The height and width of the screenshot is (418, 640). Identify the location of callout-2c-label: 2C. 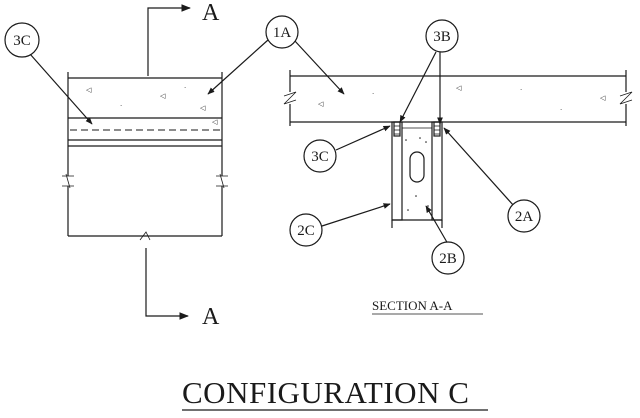
(306, 231).